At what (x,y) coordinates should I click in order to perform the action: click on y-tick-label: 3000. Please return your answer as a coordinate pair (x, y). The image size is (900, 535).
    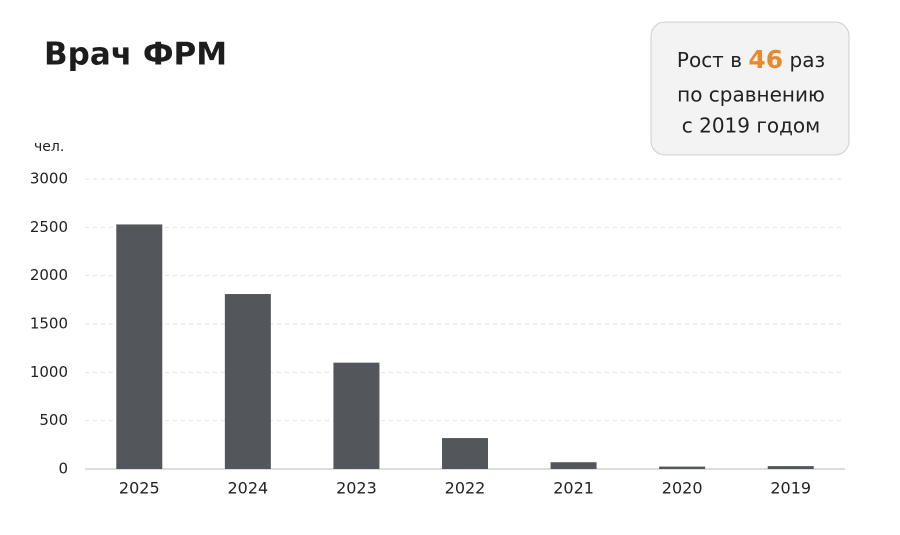
    Looking at the image, I should click on (49, 179).